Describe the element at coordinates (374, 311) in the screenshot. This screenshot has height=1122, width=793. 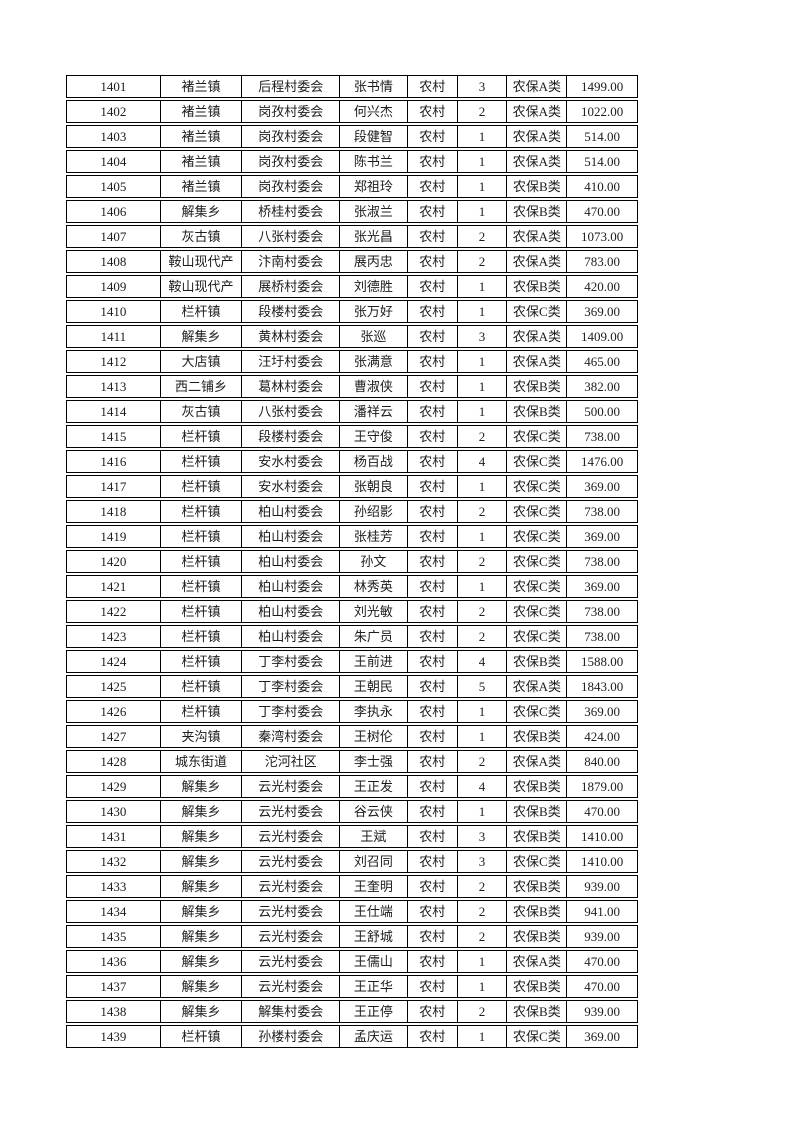
I see `cell-person-name: 张万好` at that location.